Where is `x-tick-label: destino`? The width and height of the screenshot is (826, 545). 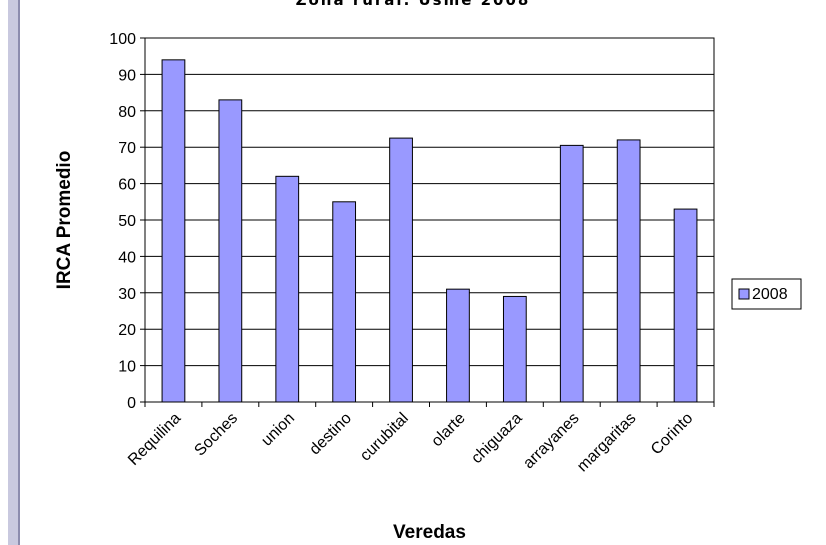 x-tick-label: destino is located at coordinates (330, 434).